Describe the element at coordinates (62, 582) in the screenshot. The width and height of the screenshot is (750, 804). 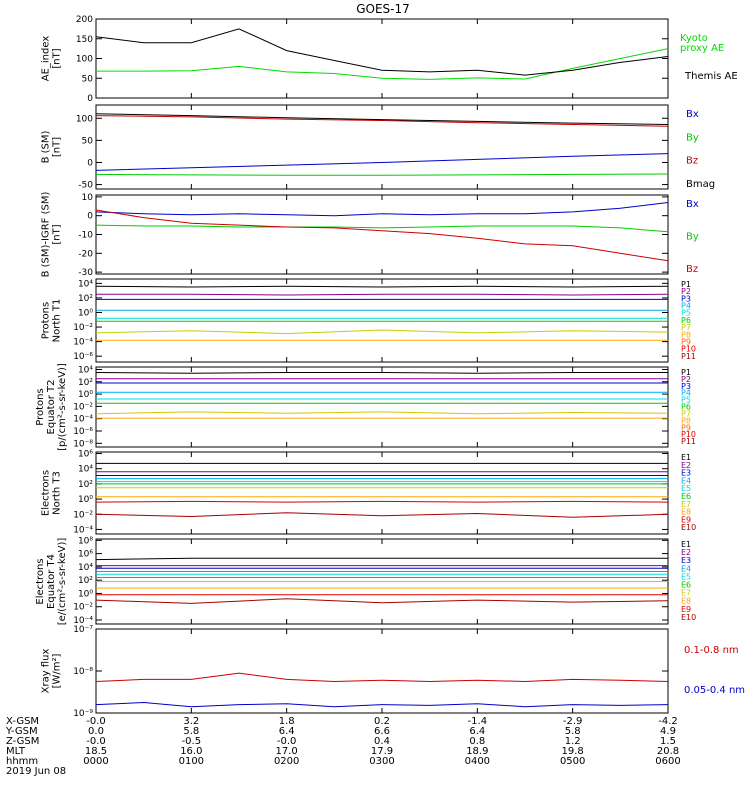
I see `panel-ylabel: [e/(cm²-s-sr-keV)]` at that location.